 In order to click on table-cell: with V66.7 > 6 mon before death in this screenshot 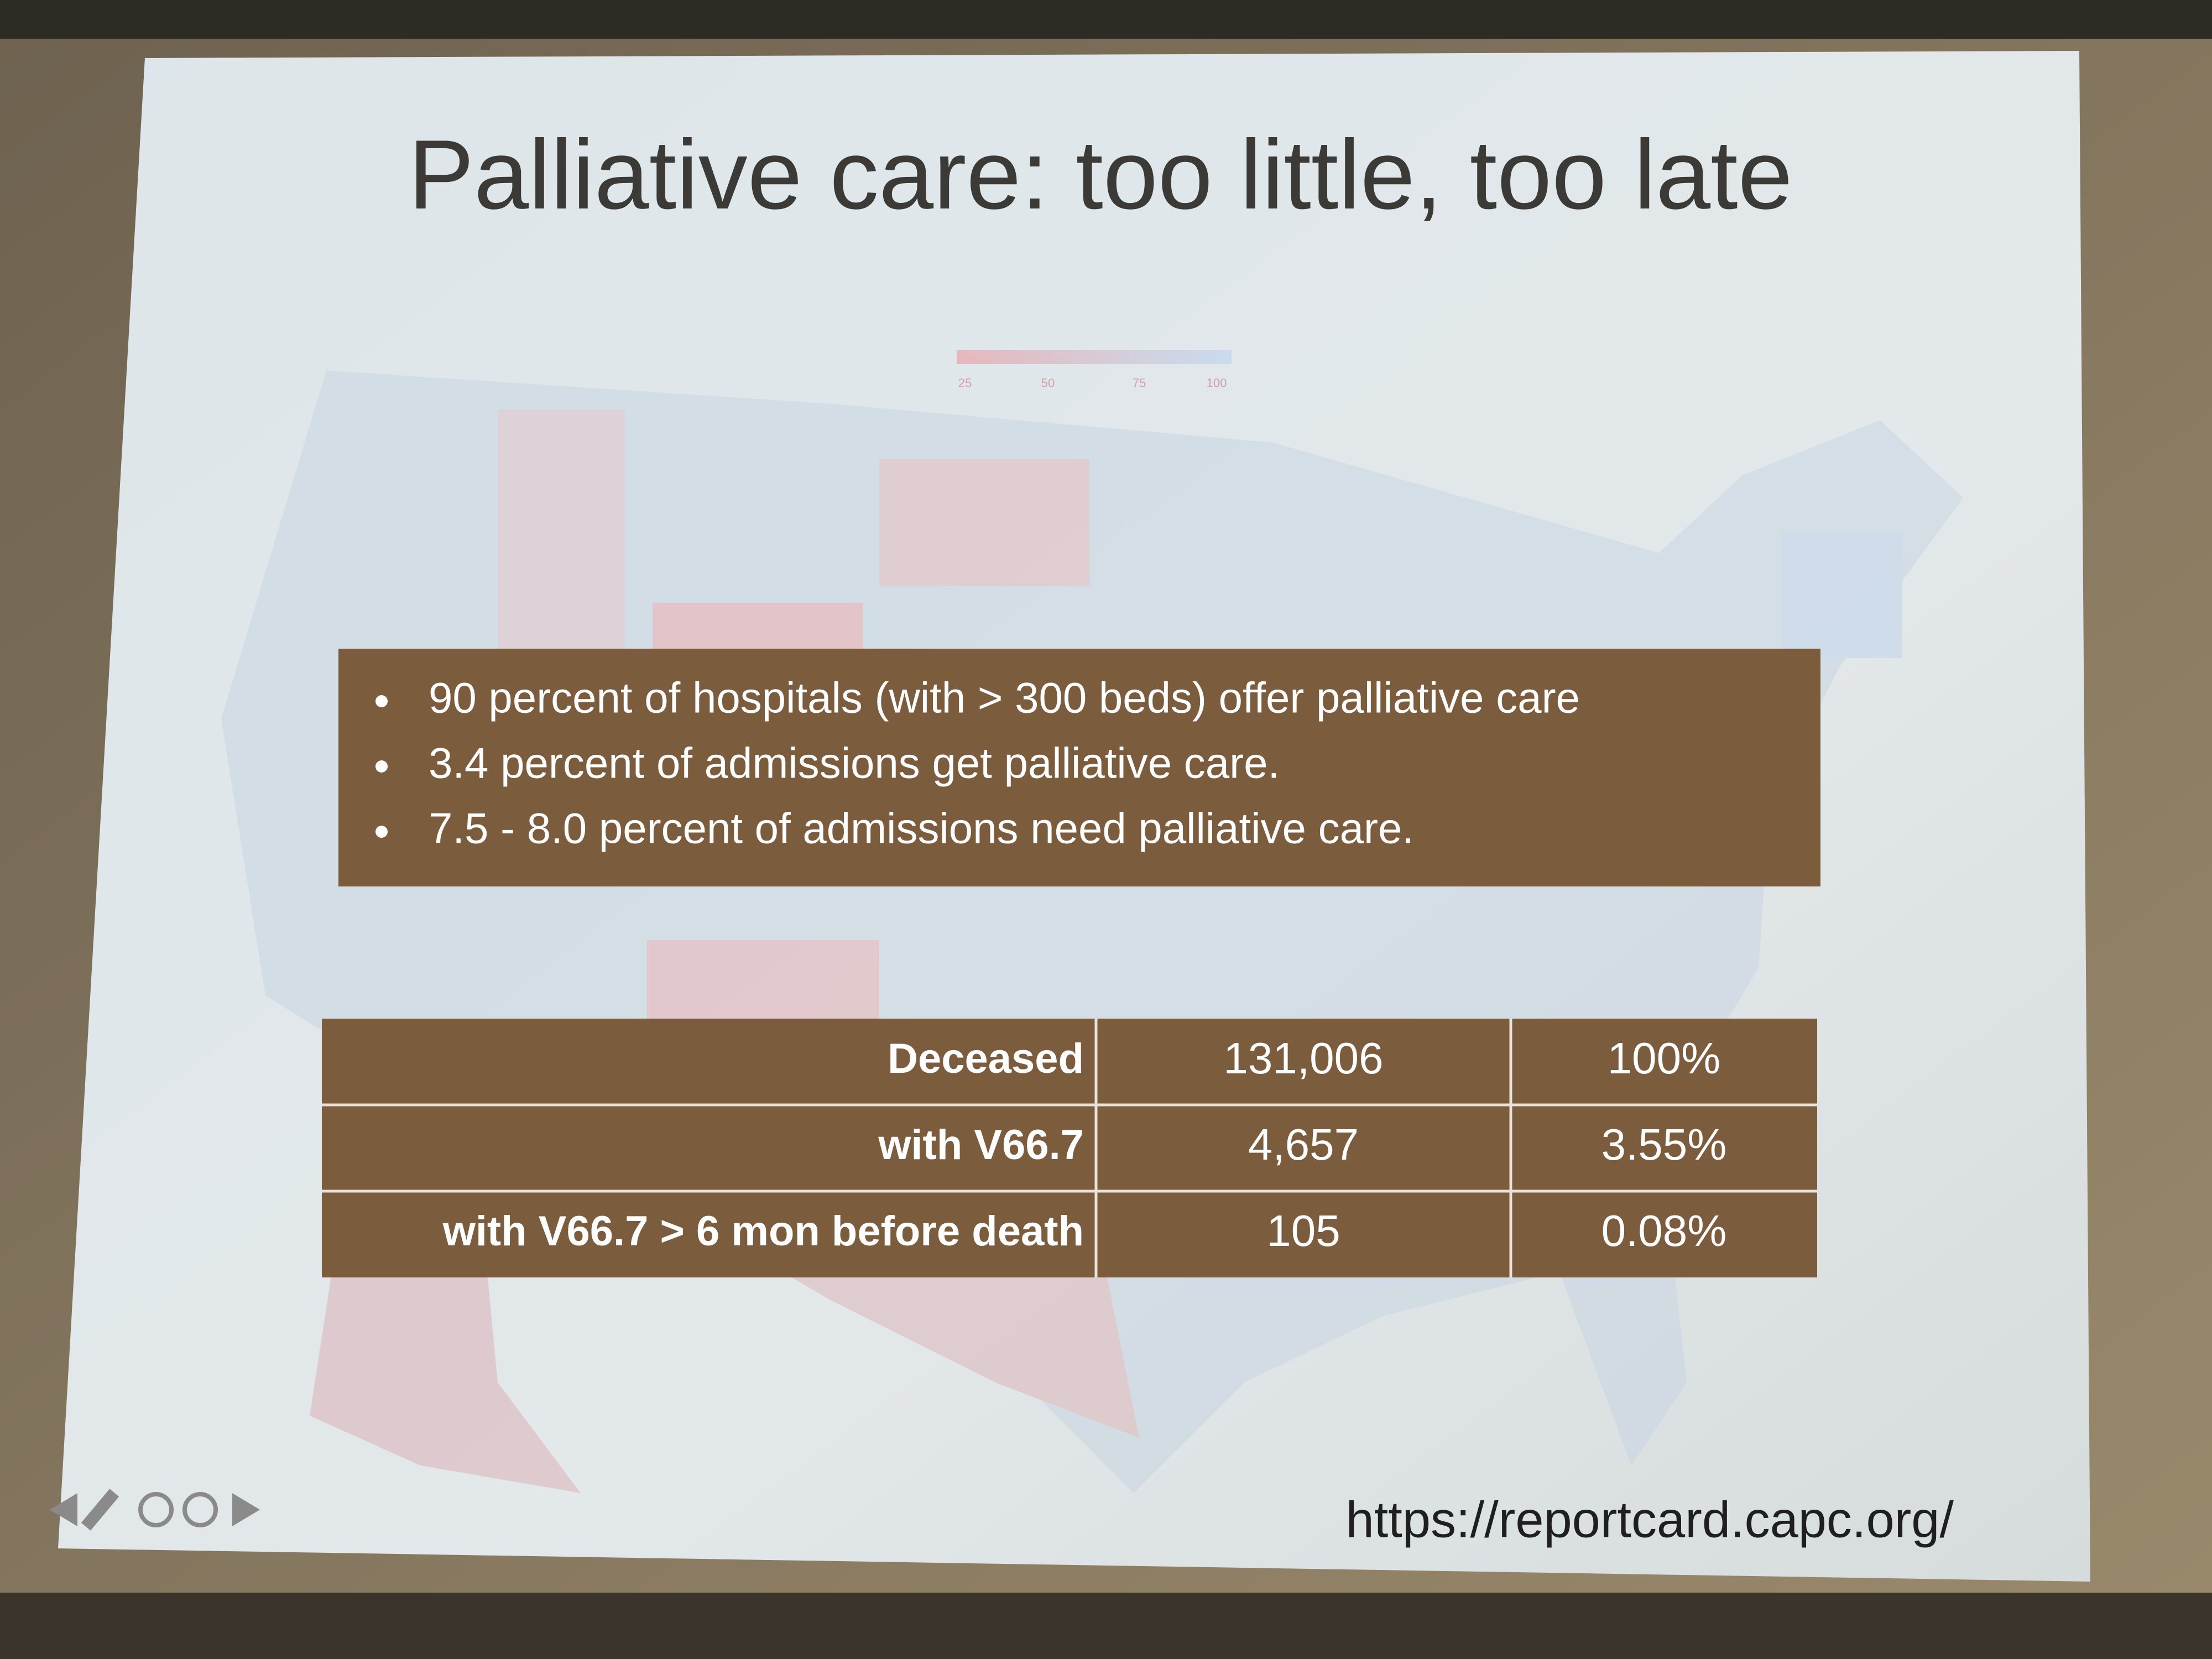, I will do `click(763, 1232)`.